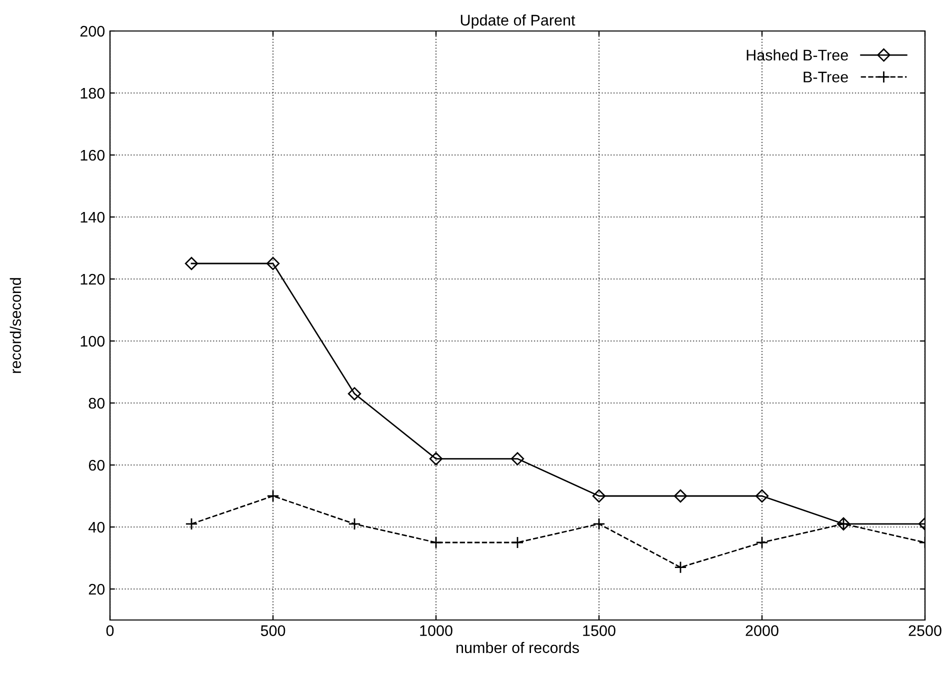 The height and width of the screenshot is (675, 943). Describe the element at coordinates (925, 630) in the screenshot. I see `x-tick-label: 2500` at that location.